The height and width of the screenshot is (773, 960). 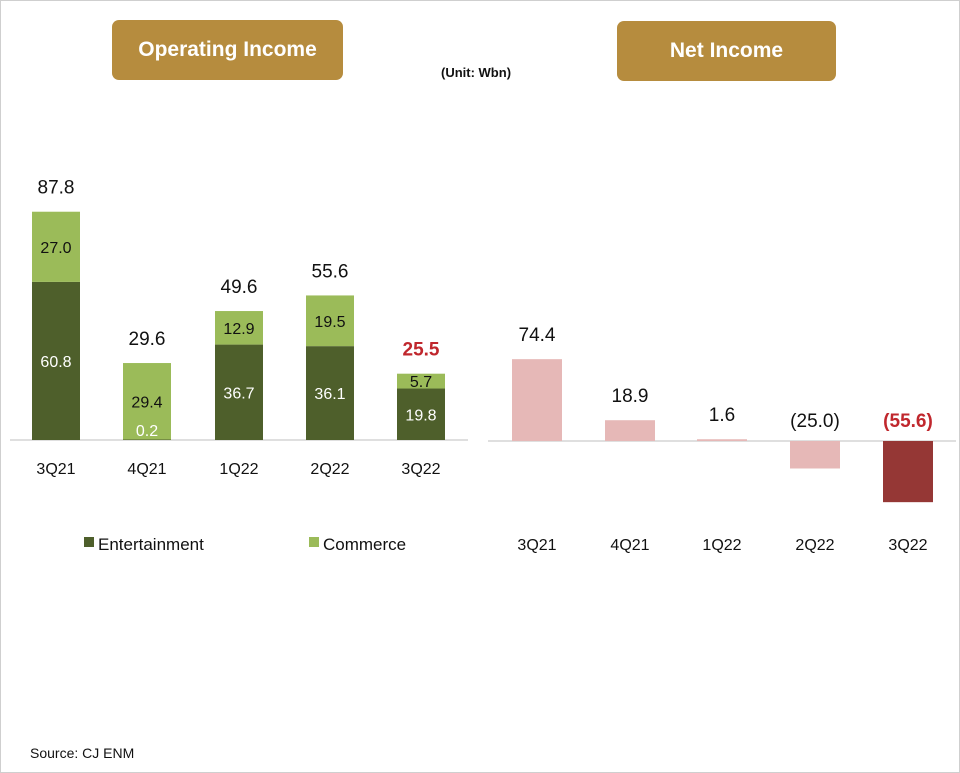 I want to click on entertainment-bar-1q22, so click(x=239, y=392).